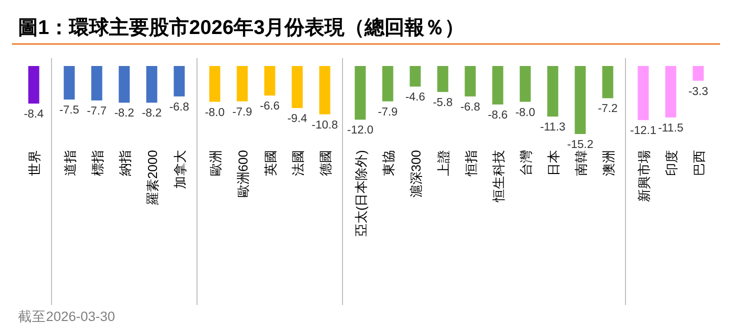 The image size is (729, 329). What do you see at coordinates (270, 163) in the screenshot?
I see `x-tick-label: 英國` at bounding box center [270, 163].